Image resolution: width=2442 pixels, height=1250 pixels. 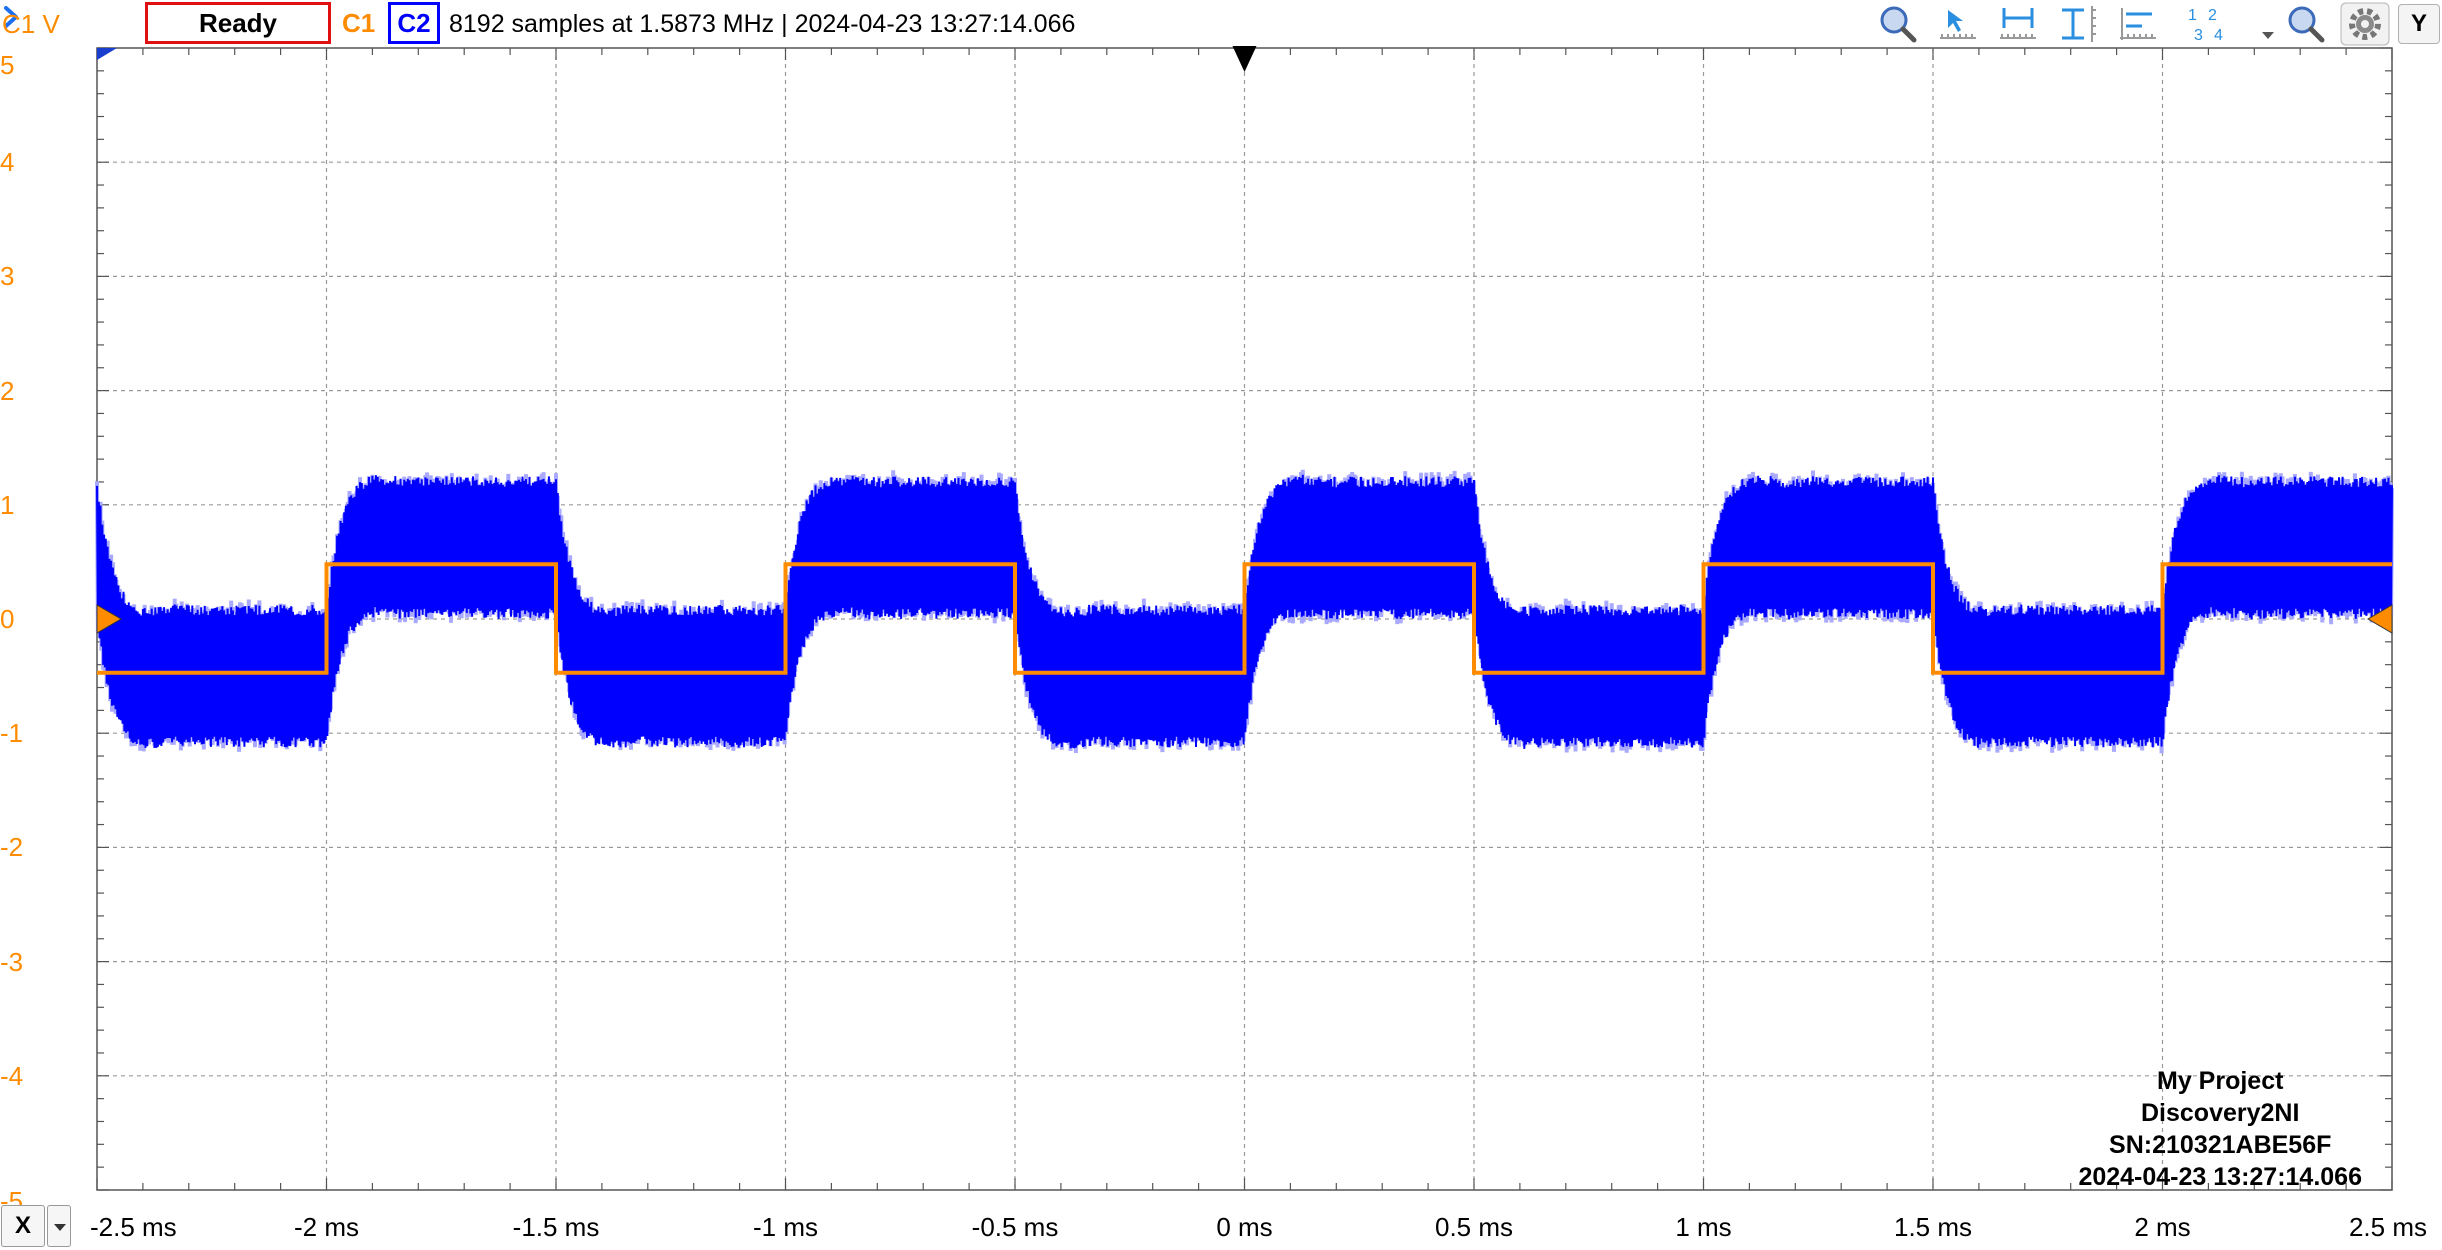 What do you see at coordinates (1244, 59) in the screenshot?
I see `trigger-position-icon` at bounding box center [1244, 59].